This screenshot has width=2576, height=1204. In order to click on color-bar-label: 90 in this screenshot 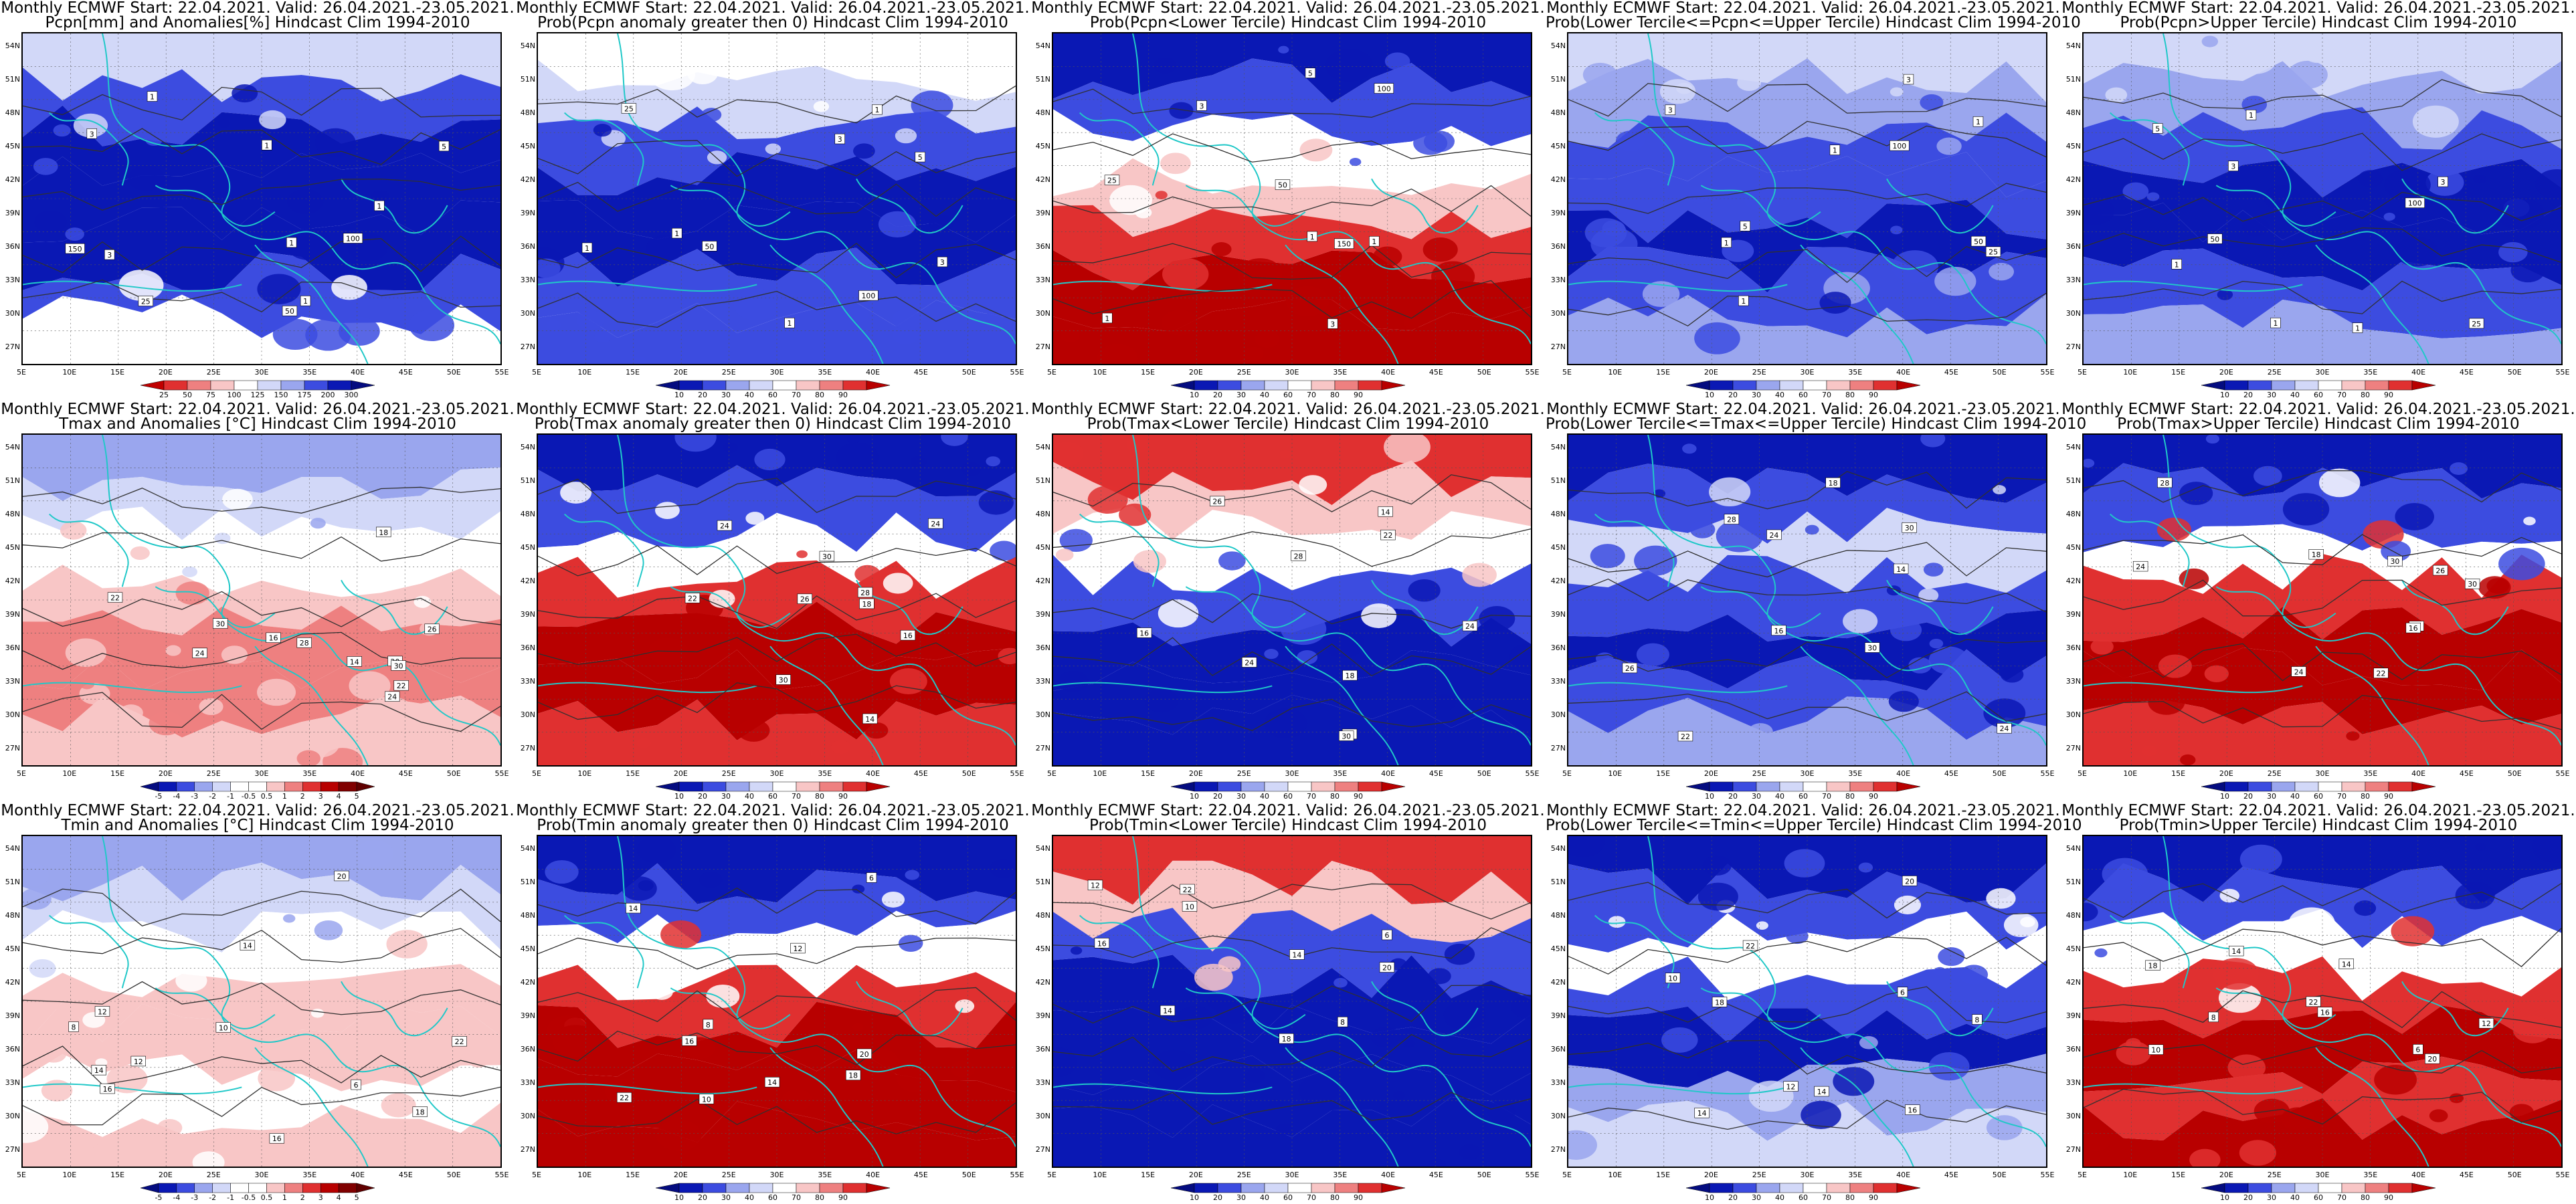, I will do `click(1358, 395)`.